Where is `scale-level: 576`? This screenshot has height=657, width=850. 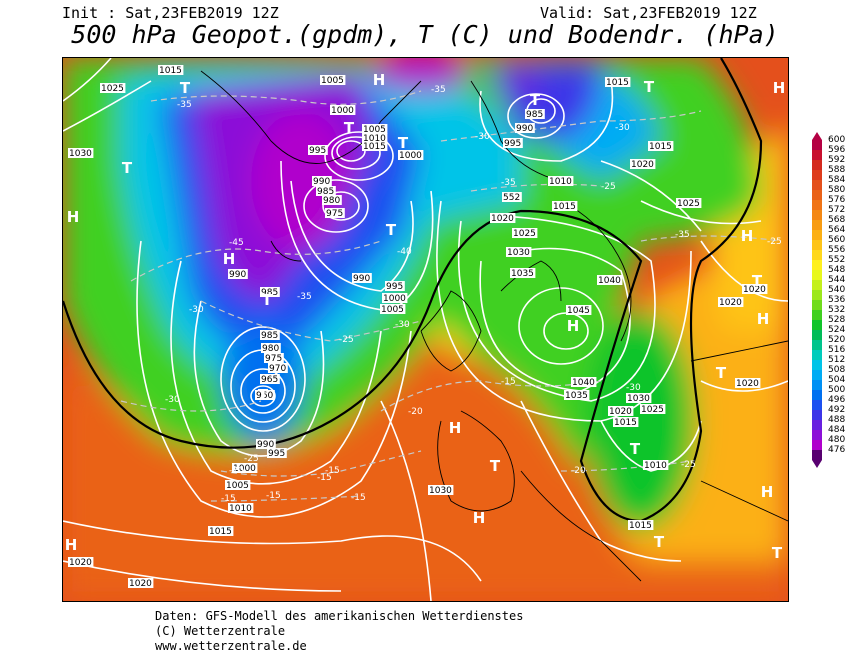
scale-level: 576 is located at coordinates (837, 200).